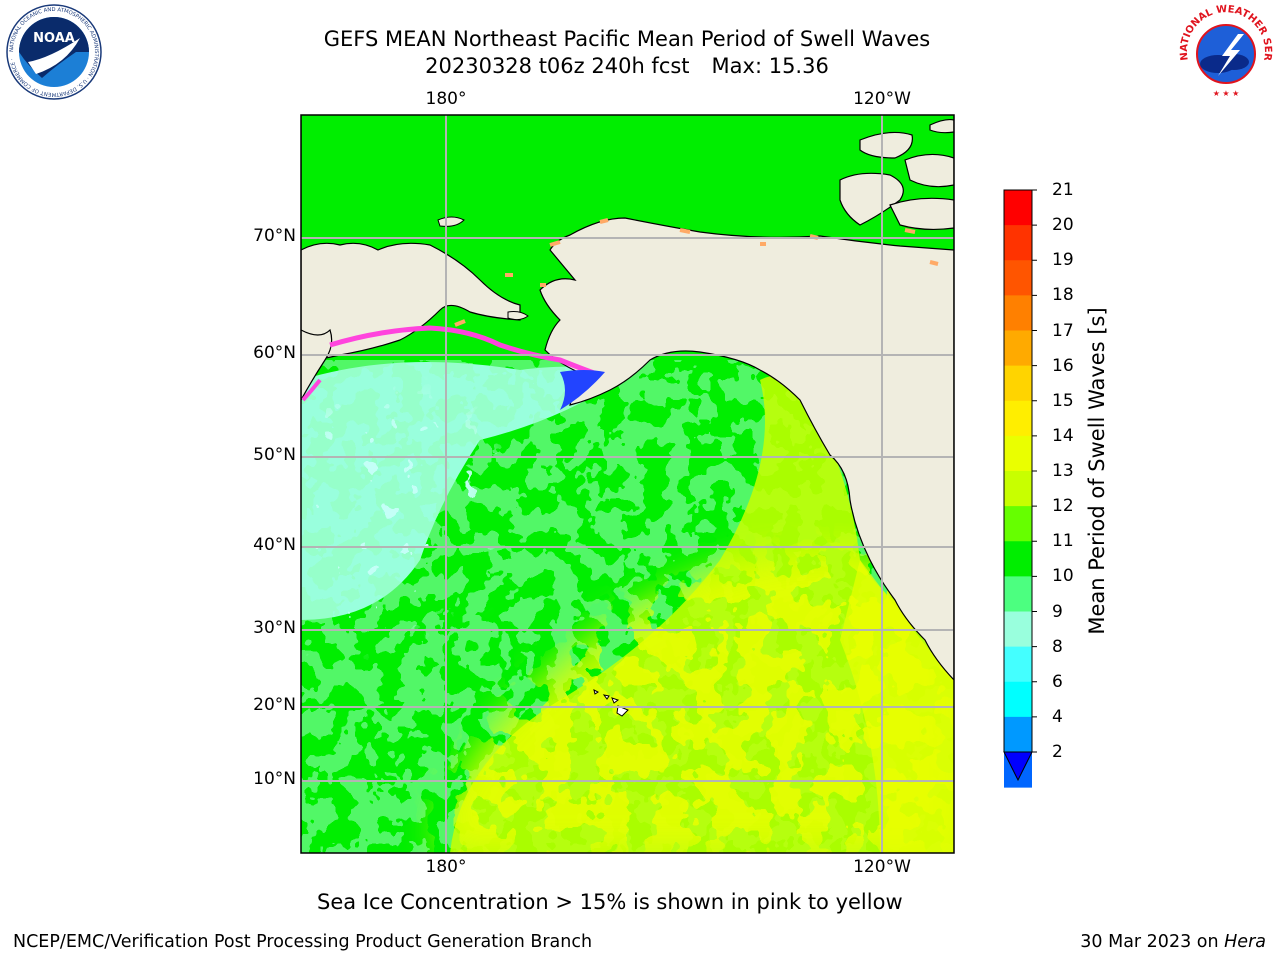 This screenshot has width=1280, height=960. I want to click on lat-label-40n: 40°N, so click(274, 545).